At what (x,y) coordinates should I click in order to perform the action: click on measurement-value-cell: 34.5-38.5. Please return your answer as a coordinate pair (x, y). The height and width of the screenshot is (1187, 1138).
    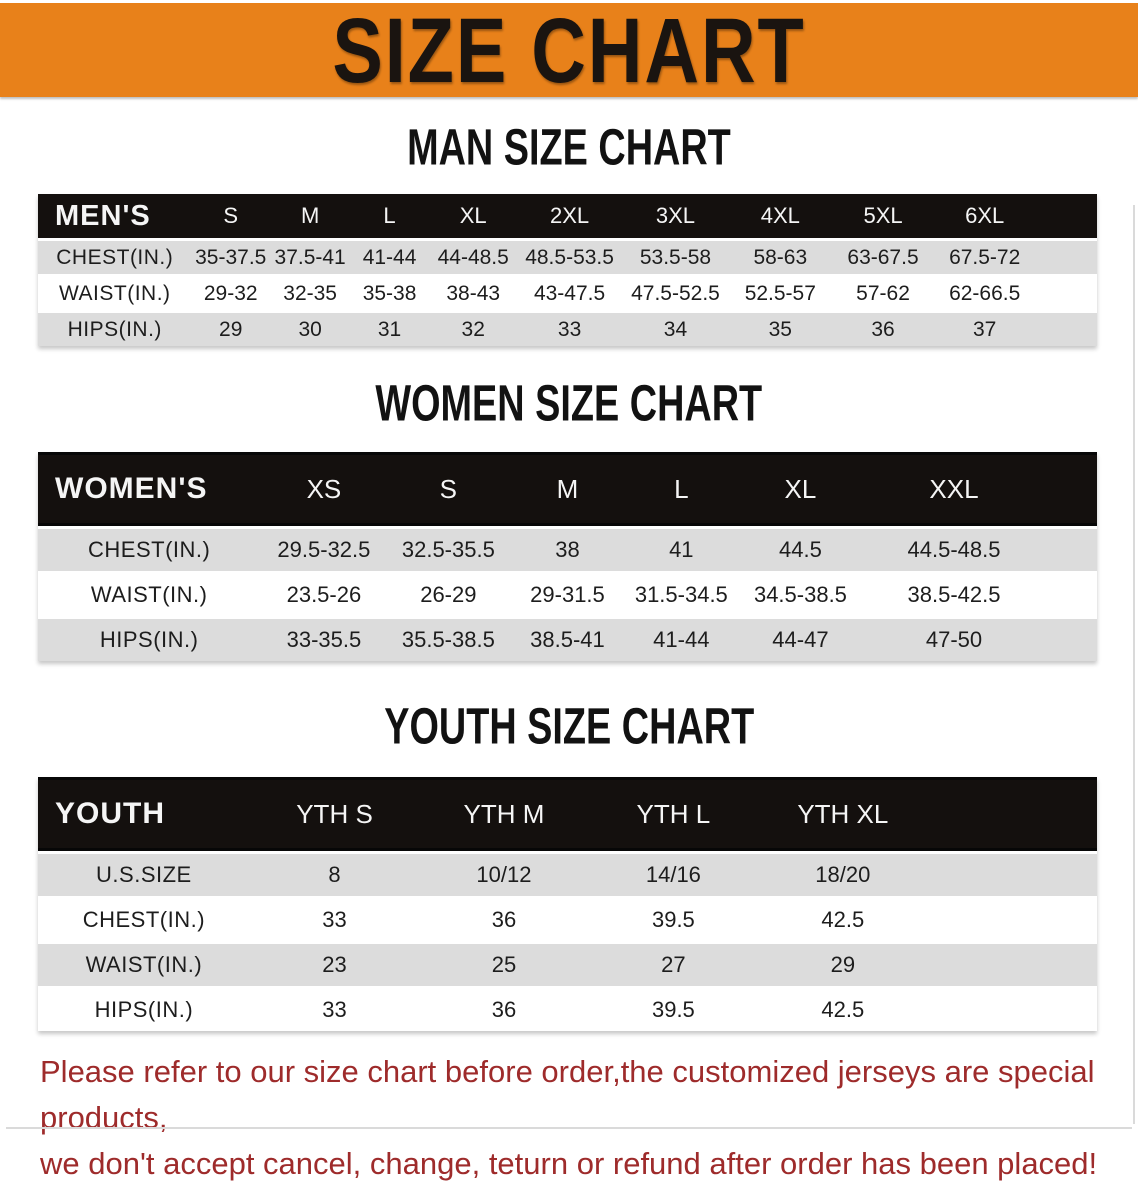
    Looking at the image, I should click on (800, 593).